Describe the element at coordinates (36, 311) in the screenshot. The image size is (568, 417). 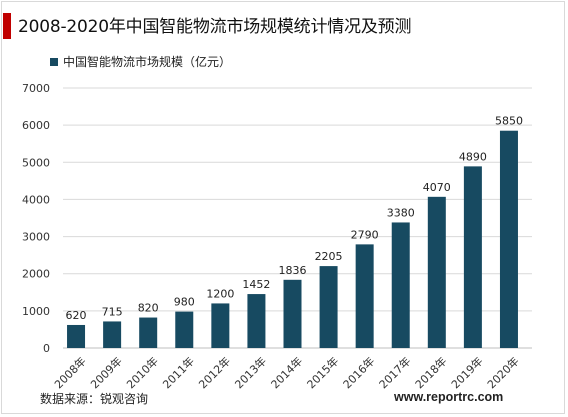
I see `y-tick-label: 1000` at that location.